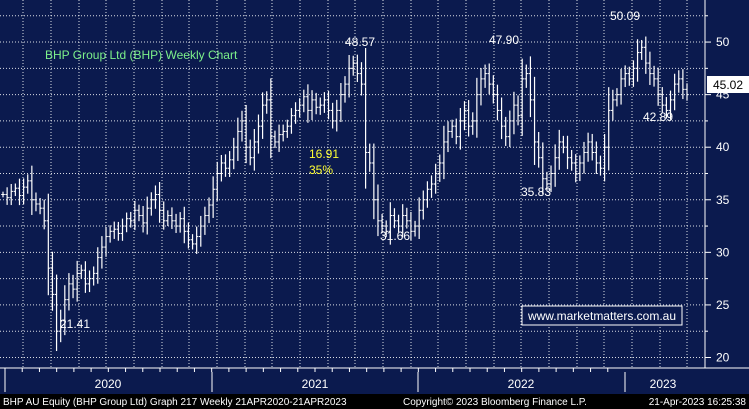 This screenshot has width=749, height=409. What do you see at coordinates (723, 42) in the screenshot?
I see `y-tick-label: 50` at bounding box center [723, 42].